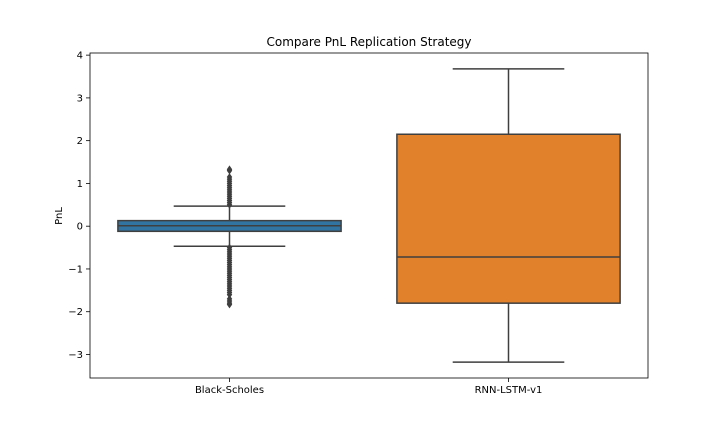 This screenshot has height=432, width=720. What do you see at coordinates (80, 184) in the screenshot?
I see `y-tick-label-3: 1` at bounding box center [80, 184].